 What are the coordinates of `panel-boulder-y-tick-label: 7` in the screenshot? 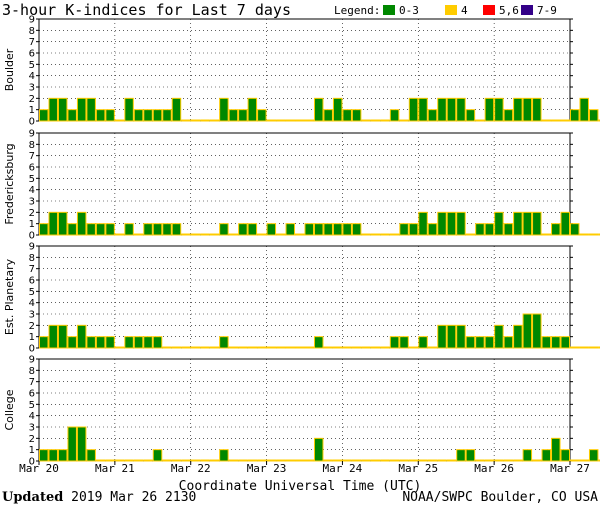 It's located at (32, 42).